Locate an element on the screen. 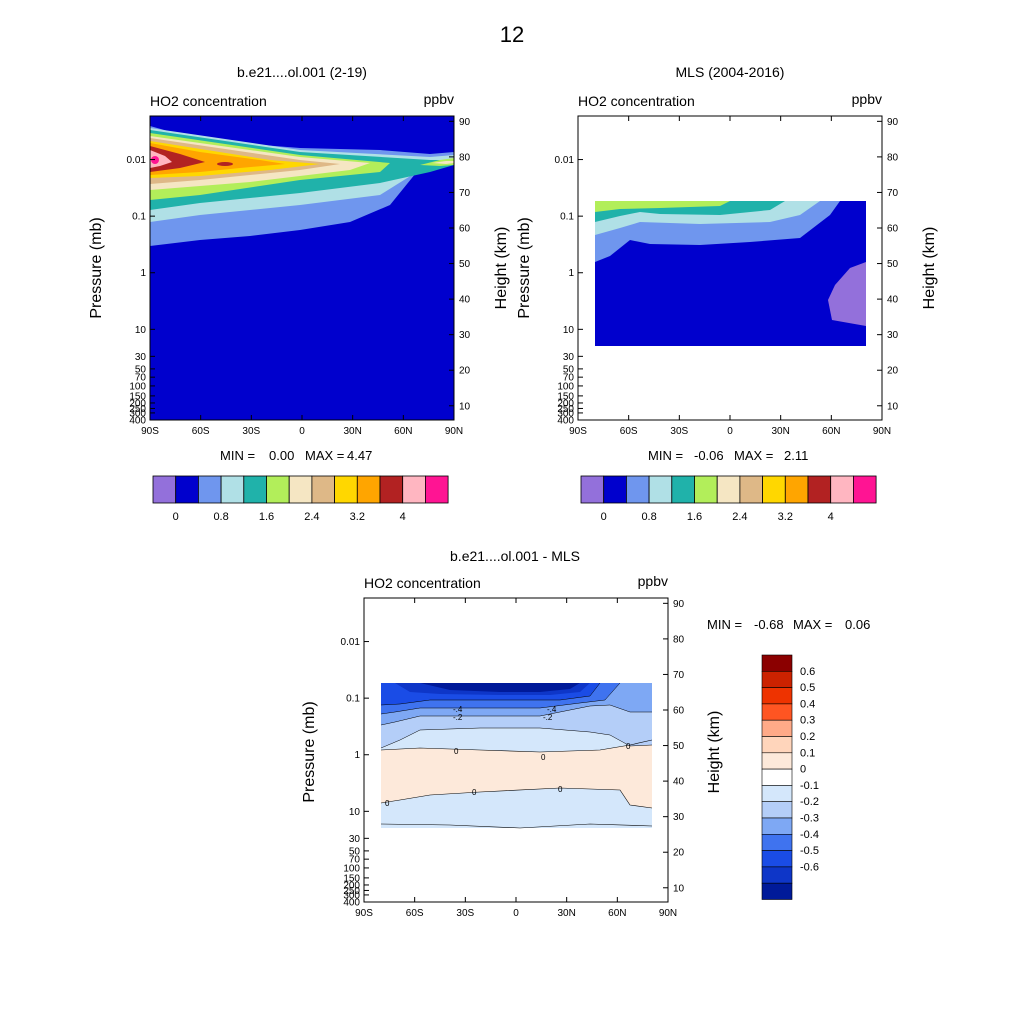 The image size is (1024, 1024). contour-label: -.2 is located at coordinates (548, 717).